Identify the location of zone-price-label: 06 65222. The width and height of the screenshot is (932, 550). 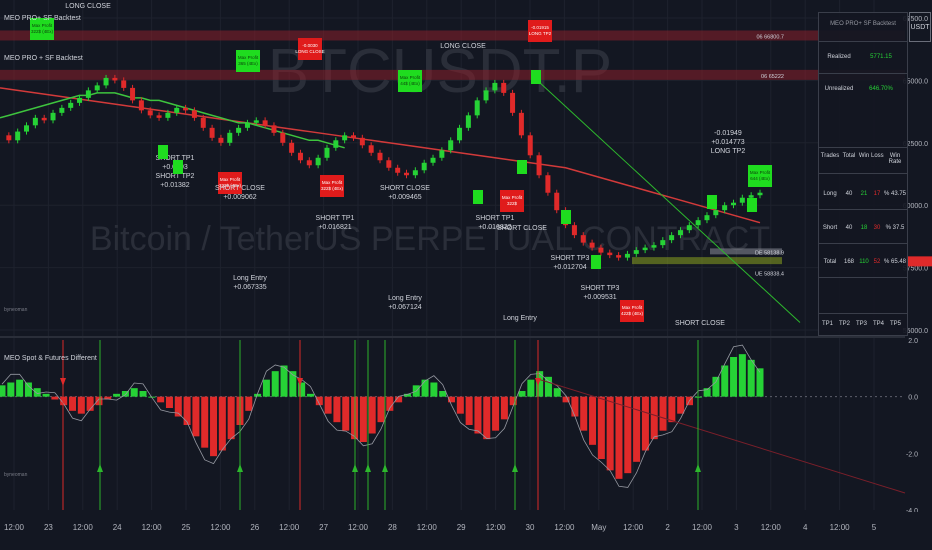
(772, 77).